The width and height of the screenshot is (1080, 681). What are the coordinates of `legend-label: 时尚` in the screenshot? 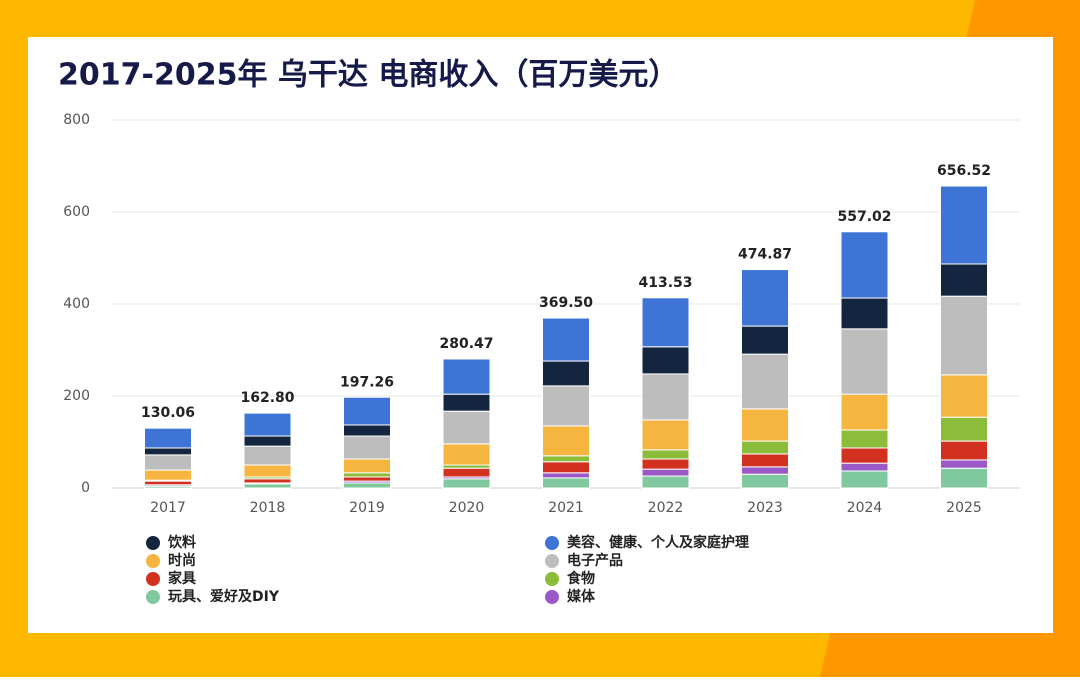 It's located at (182, 560).